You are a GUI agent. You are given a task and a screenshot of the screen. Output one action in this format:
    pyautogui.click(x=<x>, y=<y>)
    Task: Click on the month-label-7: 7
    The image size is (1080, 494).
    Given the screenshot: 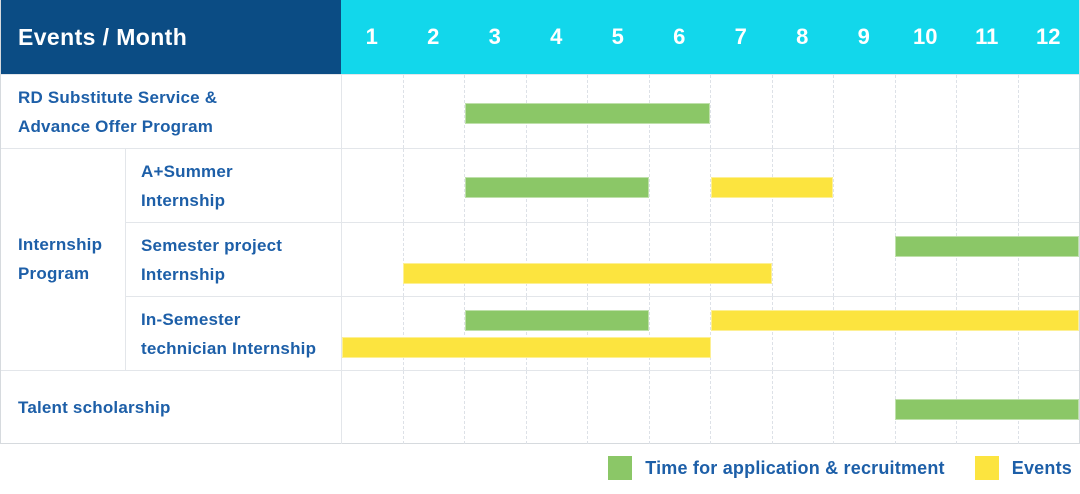 What is the action you would take?
    pyautogui.click(x=740, y=36)
    